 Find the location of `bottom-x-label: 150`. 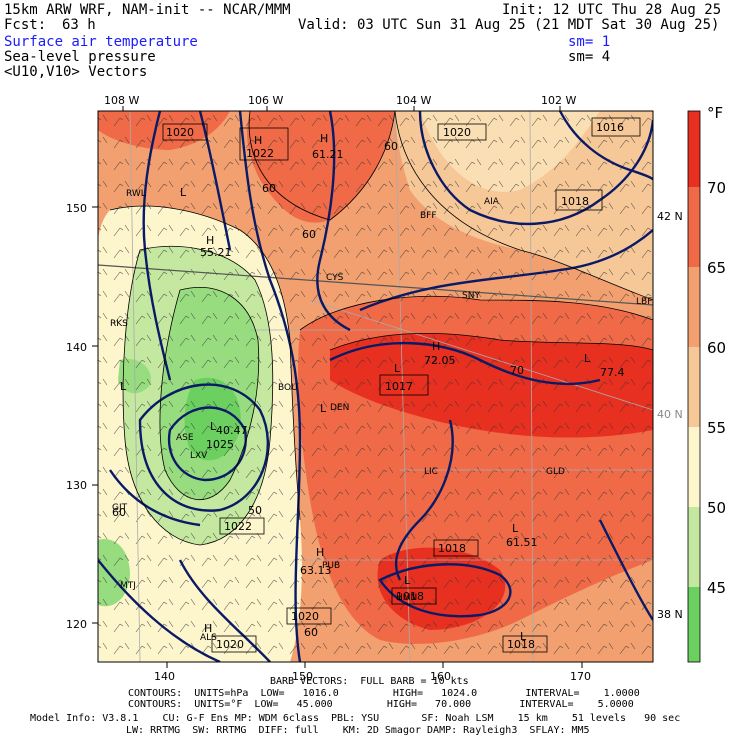

bottom-x-label: 150 is located at coordinates (302, 676).